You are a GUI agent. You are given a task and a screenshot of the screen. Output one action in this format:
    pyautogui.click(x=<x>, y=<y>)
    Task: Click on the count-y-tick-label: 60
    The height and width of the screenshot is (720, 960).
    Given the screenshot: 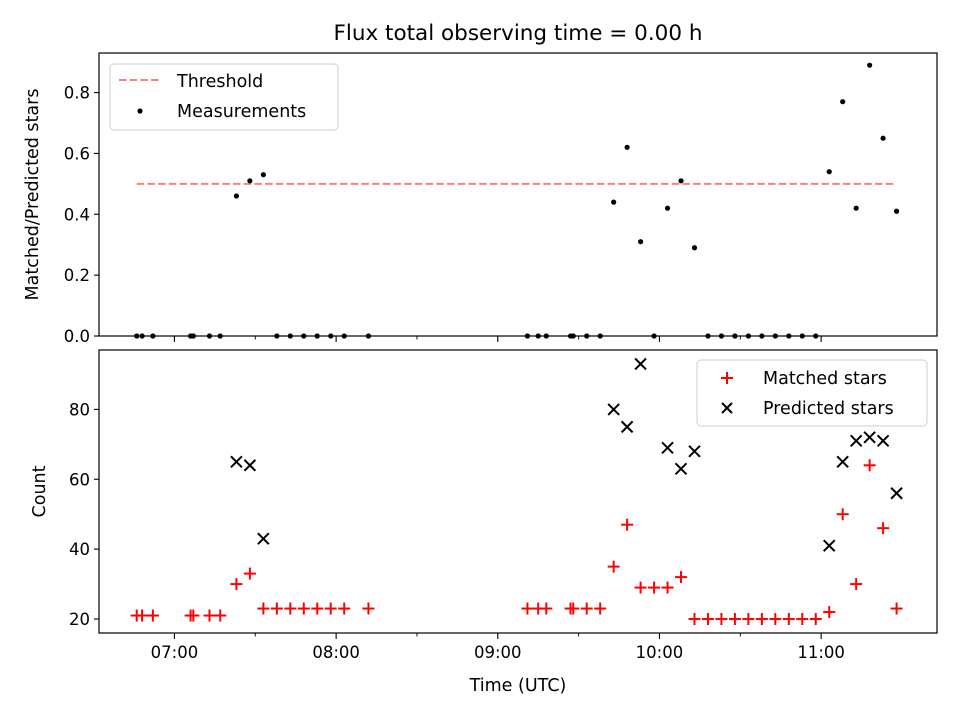 What is the action you would take?
    pyautogui.click(x=79, y=479)
    